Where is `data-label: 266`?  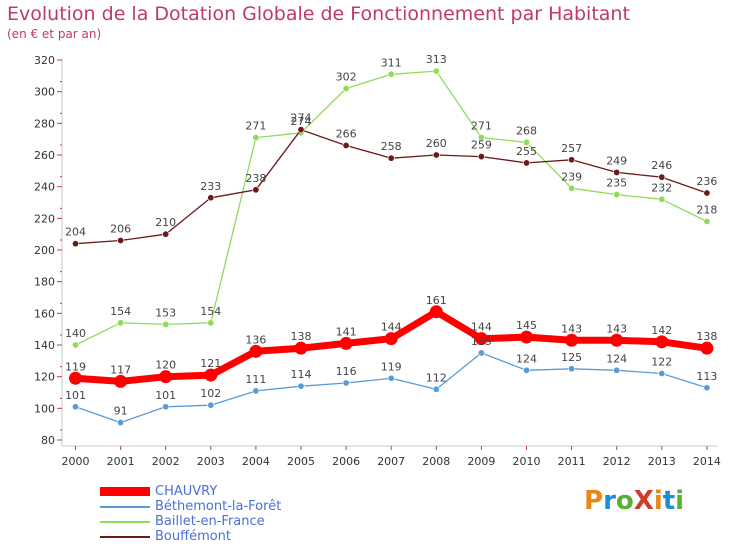 data-label: 266 is located at coordinates (346, 134).